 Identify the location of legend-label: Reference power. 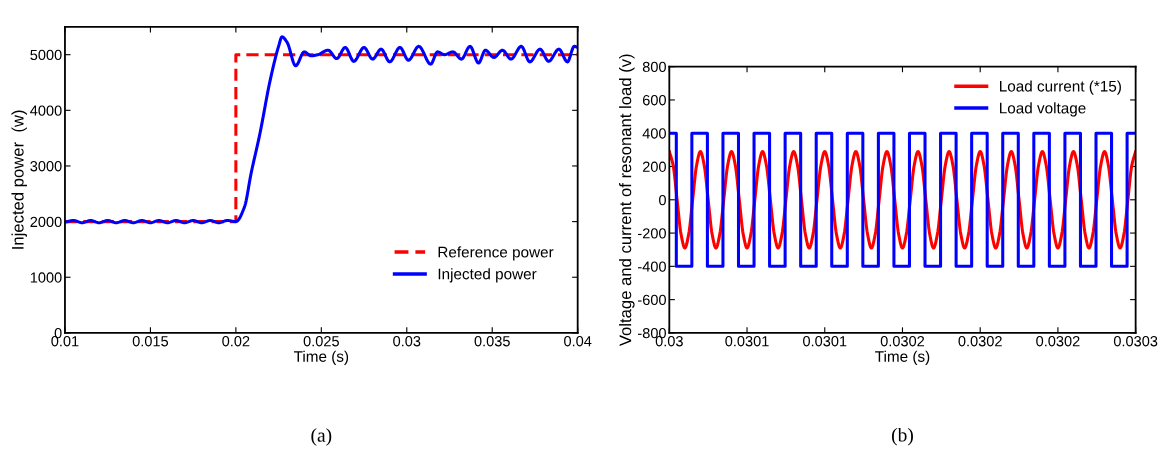
(496, 253).